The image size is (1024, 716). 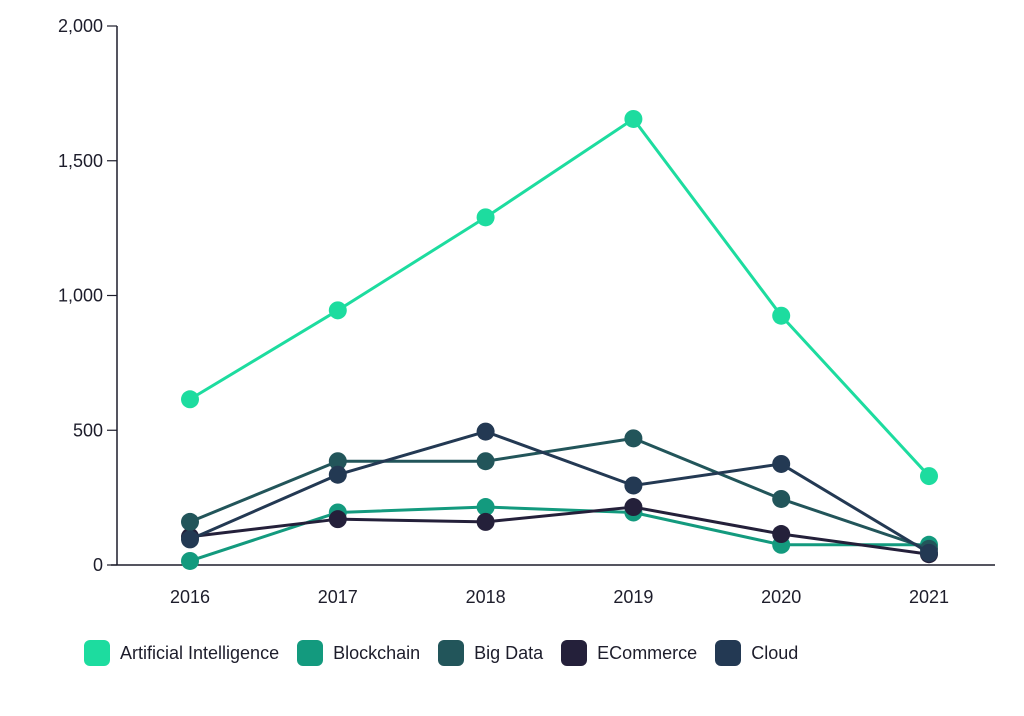 What do you see at coordinates (929, 597) in the screenshot?
I see `x-tick-label: 2021` at bounding box center [929, 597].